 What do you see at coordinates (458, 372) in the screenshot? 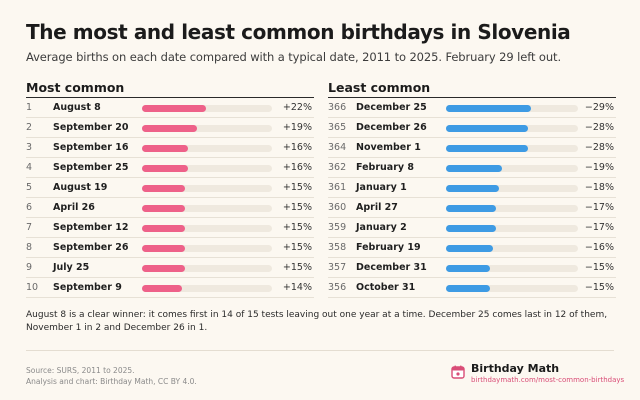
I see `calendar-icon` at bounding box center [458, 372].